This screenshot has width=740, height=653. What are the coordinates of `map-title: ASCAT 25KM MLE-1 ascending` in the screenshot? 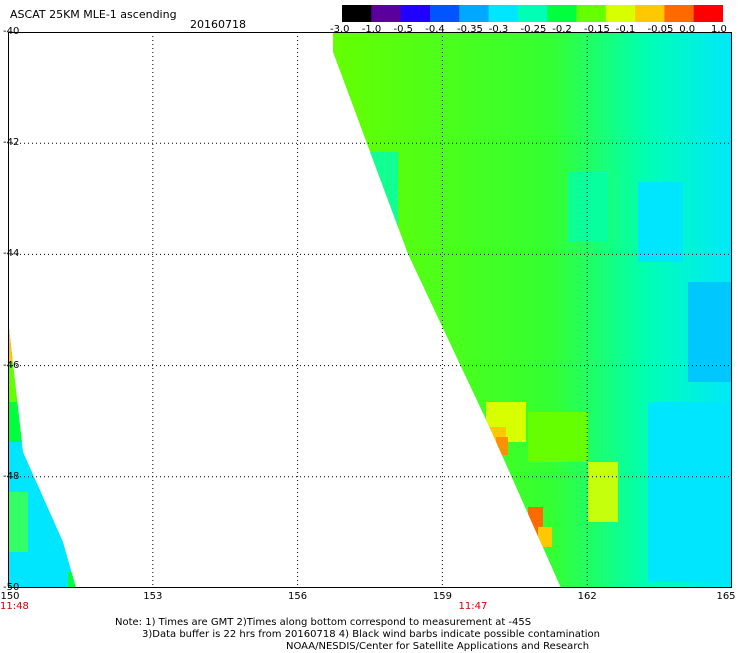 It's located at (93, 14).